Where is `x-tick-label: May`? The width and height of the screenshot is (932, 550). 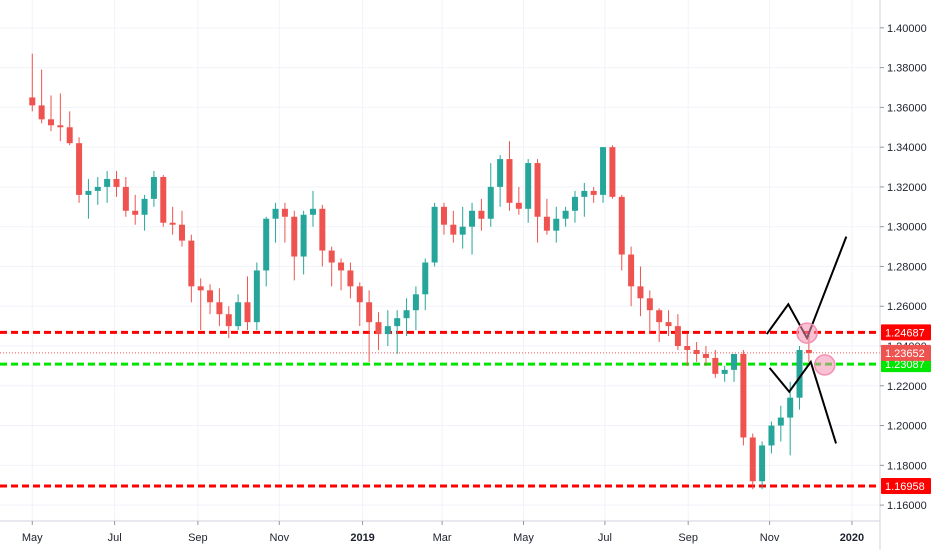 x-tick-label: May is located at coordinates (523, 538).